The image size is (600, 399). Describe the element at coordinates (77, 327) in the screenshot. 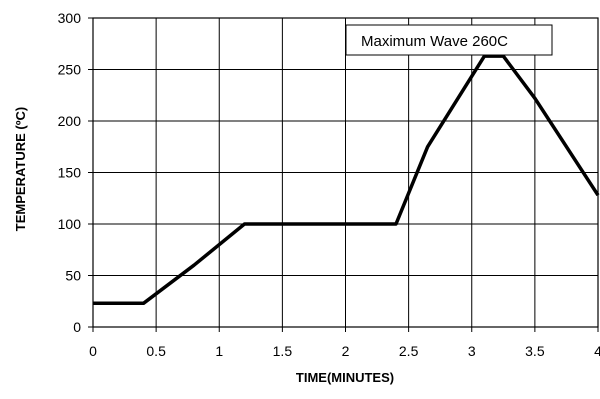

I see `y-tick-label: 0` at that location.